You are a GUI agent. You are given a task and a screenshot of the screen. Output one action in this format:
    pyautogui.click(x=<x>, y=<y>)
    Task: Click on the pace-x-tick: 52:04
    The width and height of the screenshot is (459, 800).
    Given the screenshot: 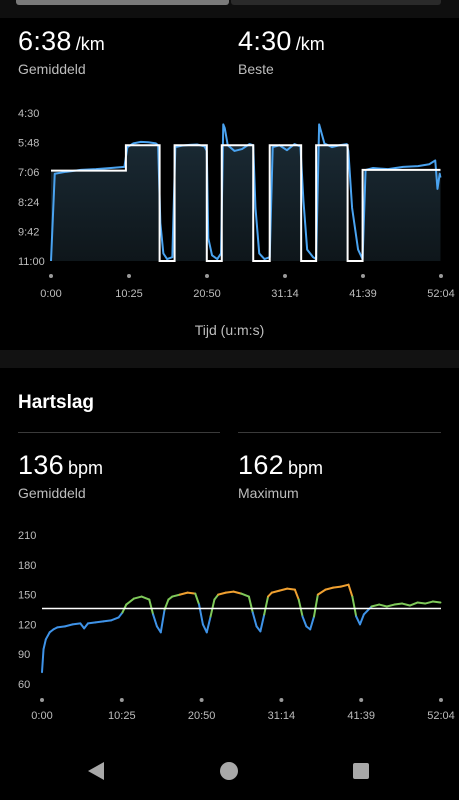 What is the action you would take?
    pyautogui.click(x=441, y=294)
    